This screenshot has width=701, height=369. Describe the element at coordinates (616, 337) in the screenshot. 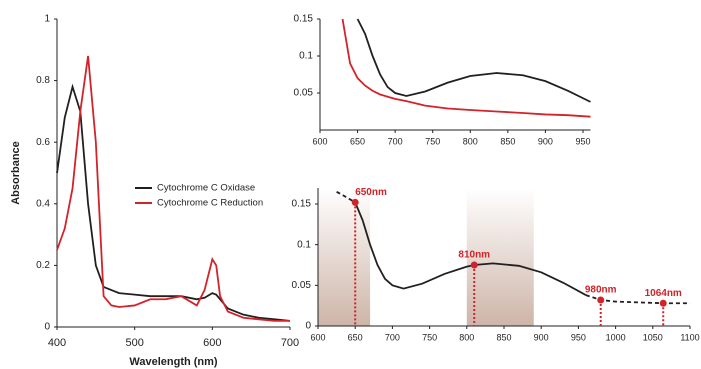

I see `x-tick-label: 1000` at that location.